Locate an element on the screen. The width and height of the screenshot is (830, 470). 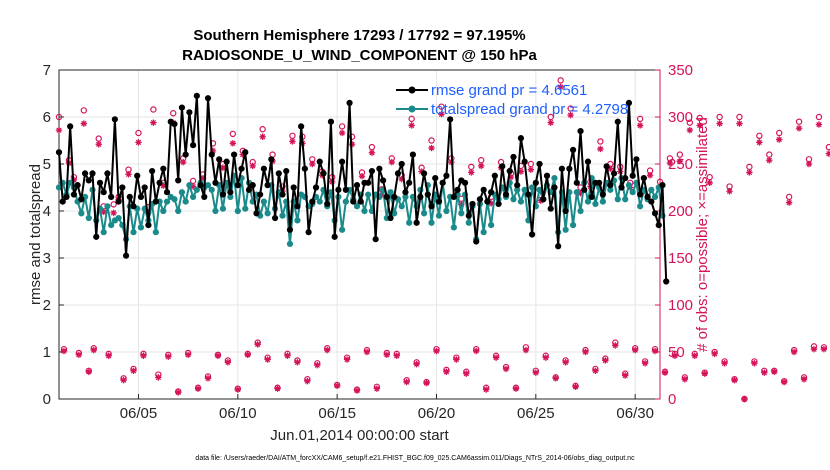
right-y-tick-label: 150 is located at coordinates (680, 258).